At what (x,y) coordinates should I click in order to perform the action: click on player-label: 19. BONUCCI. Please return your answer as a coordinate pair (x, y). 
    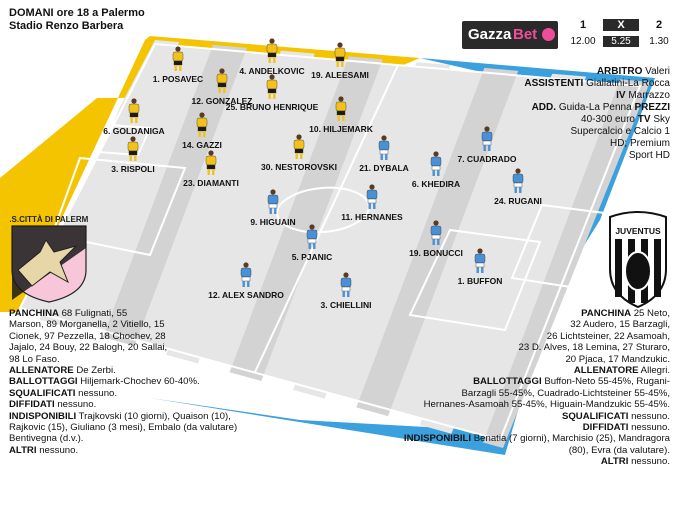
    Looking at the image, I should click on (436, 253).